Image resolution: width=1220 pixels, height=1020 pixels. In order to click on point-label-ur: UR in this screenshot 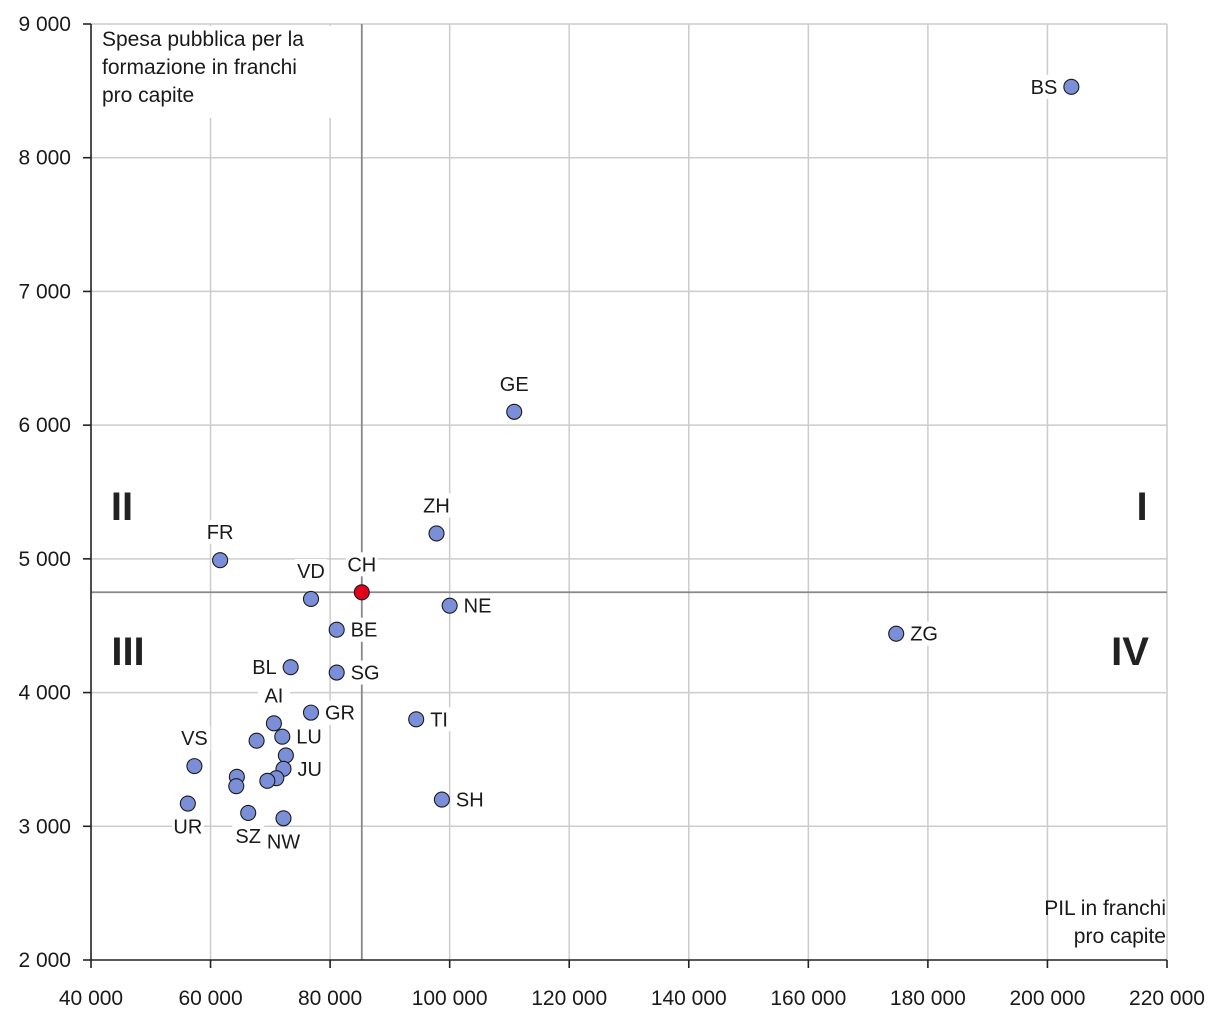, I will do `click(187, 828)`.